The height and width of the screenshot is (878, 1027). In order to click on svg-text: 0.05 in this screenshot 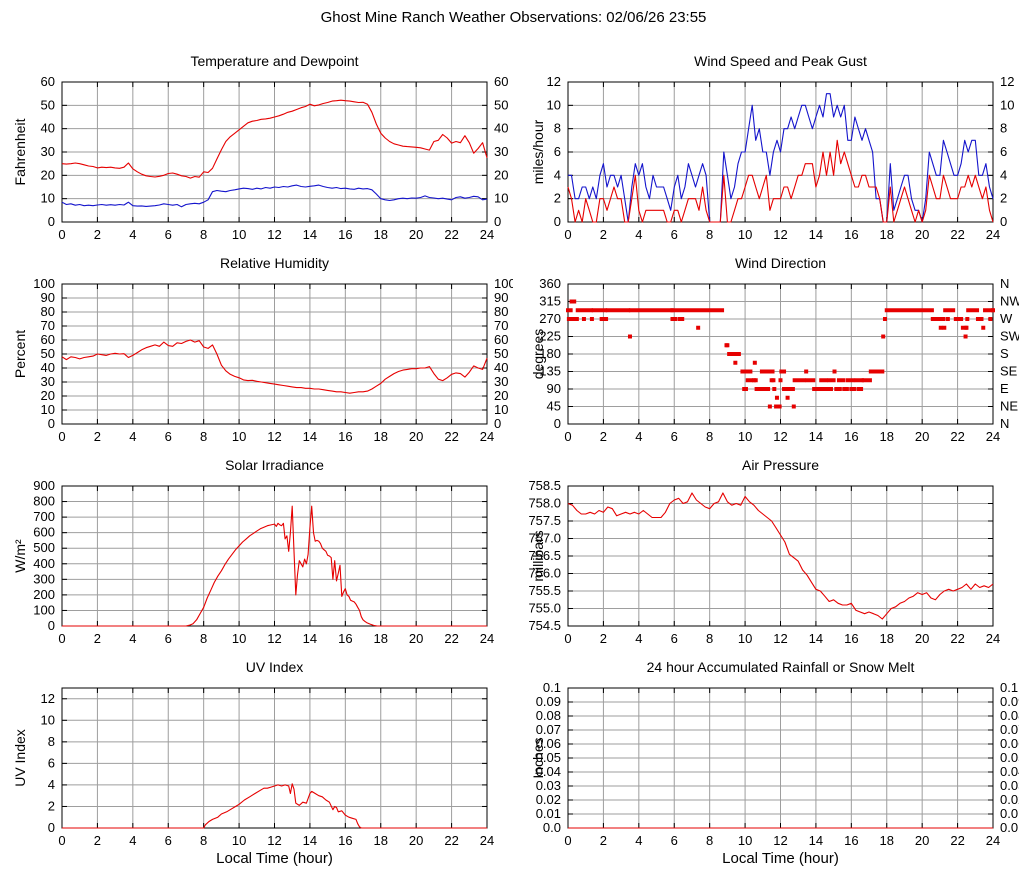, I will do `click(1009, 757)`.